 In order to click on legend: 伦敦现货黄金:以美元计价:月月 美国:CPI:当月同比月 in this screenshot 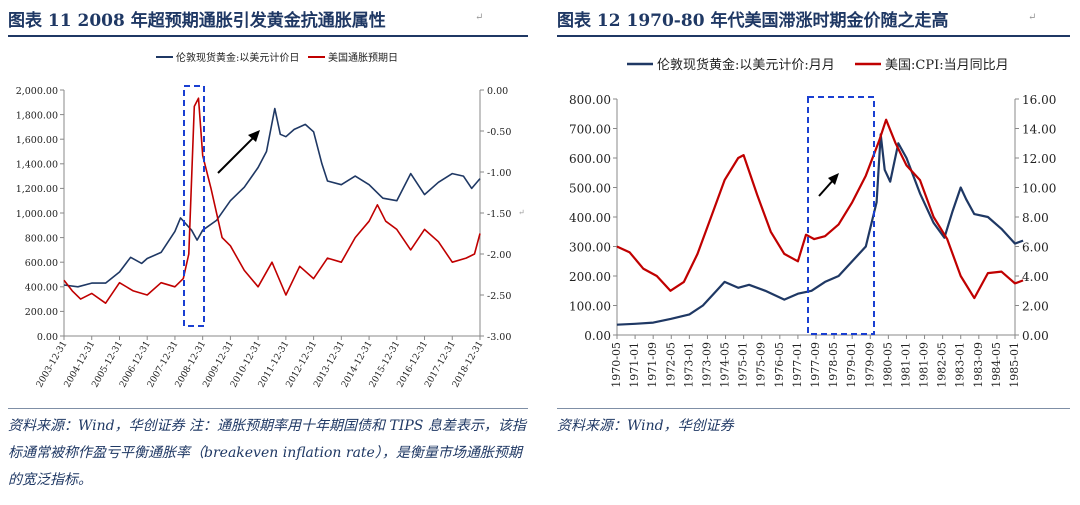, I will do `click(818, 65)`.